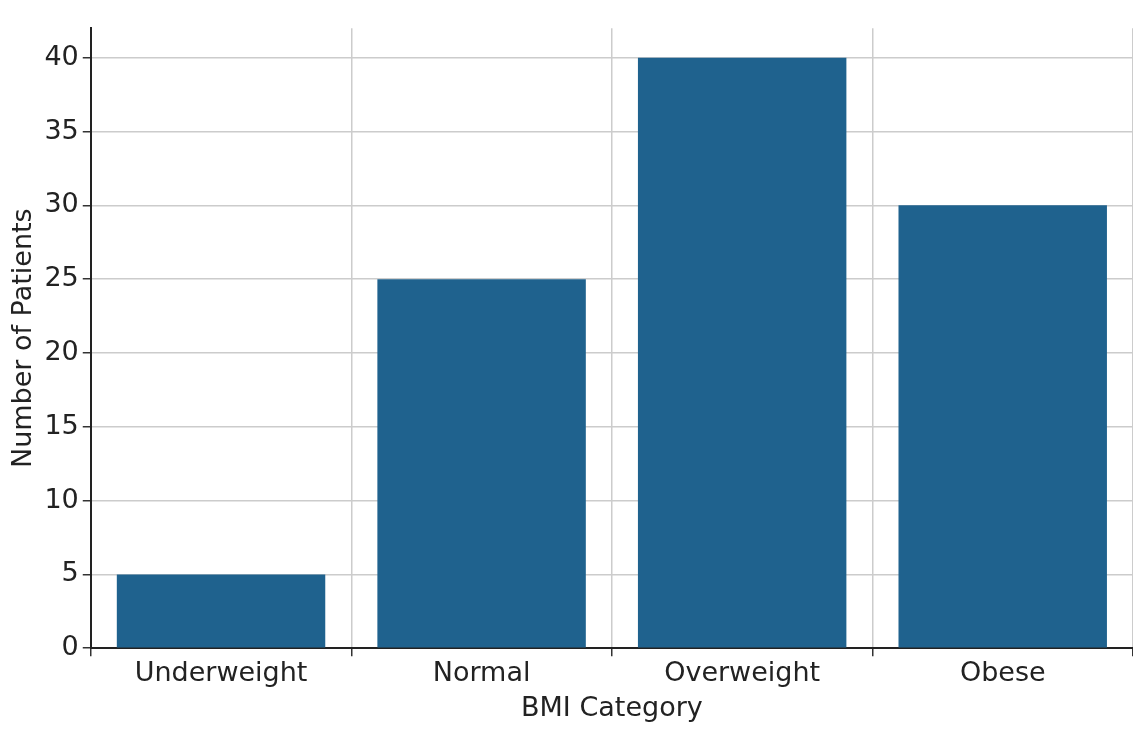  Describe the element at coordinates (742, 672) in the screenshot. I see `x-tick-label: Overweight` at that location.